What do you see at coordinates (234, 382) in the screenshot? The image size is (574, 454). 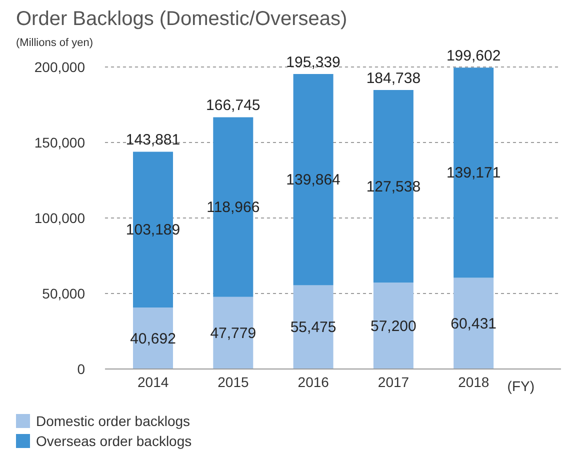 I see `x-tick-label: 2015` at bounding box center [234, 382].